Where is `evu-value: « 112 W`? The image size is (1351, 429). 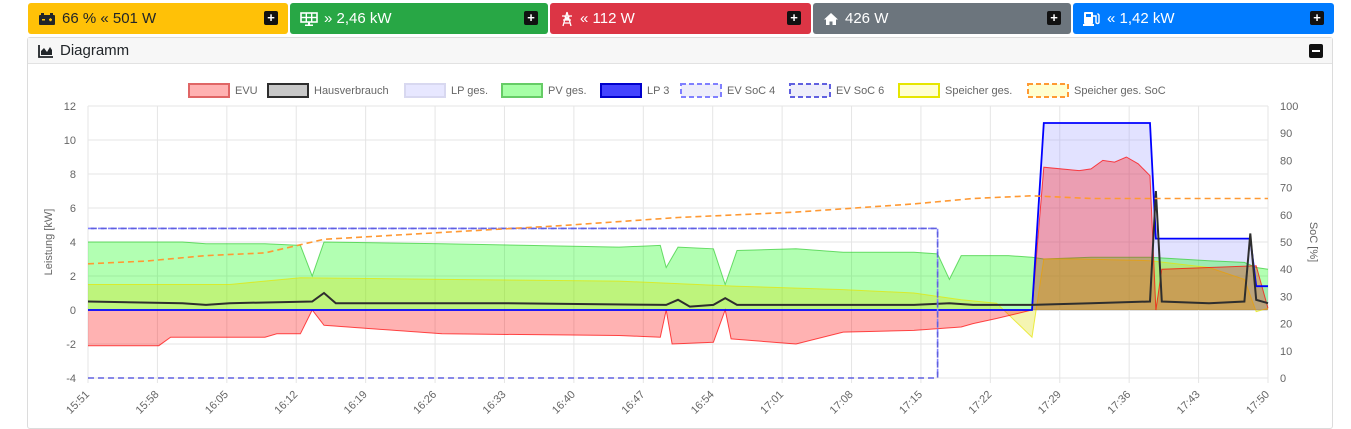 evu-value: « 112 W is located at coordinates (607, 18).